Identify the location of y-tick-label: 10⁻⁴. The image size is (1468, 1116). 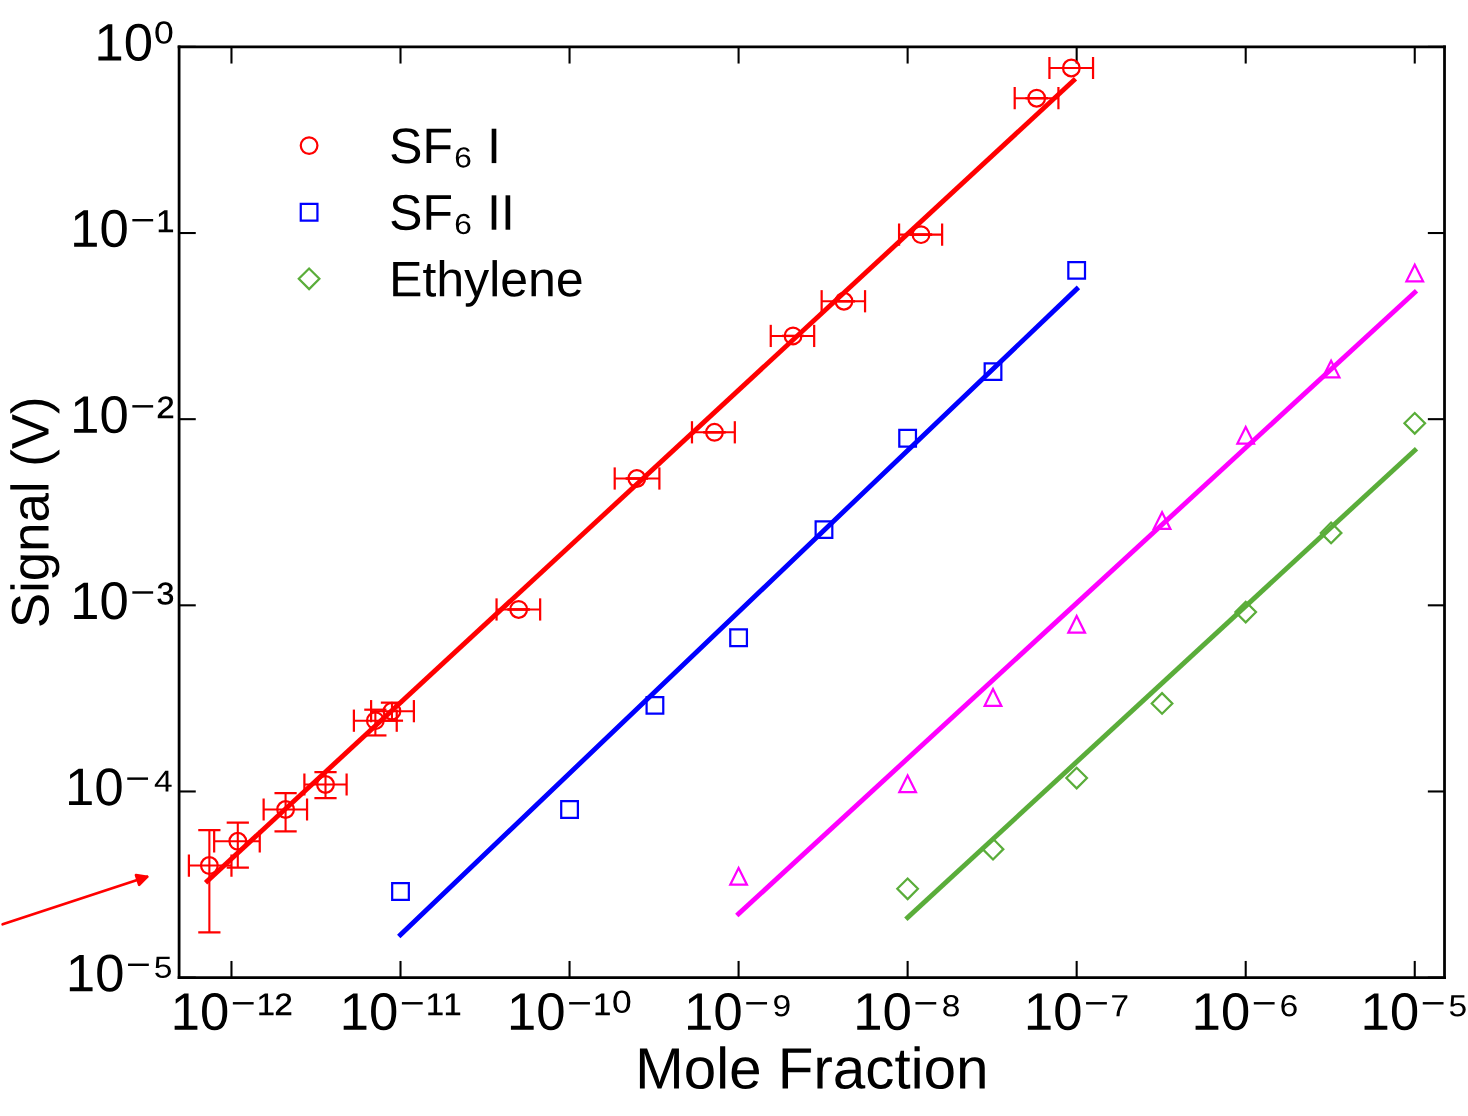
(120, 787).